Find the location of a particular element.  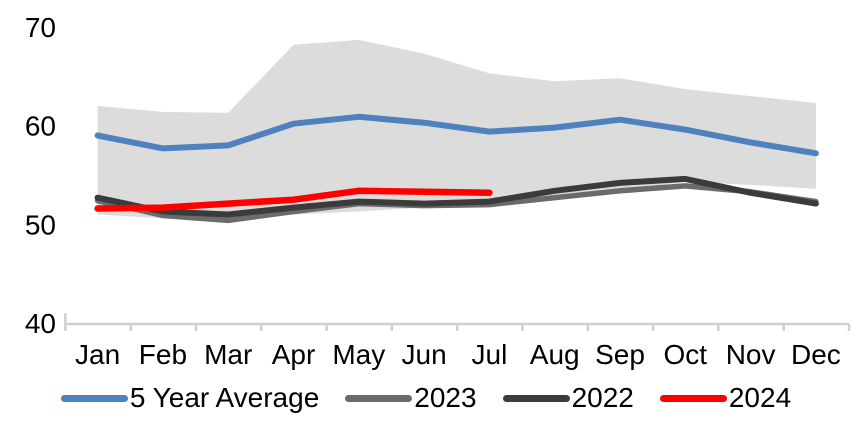

x-axis-label: Jul is located at coordinates (490, 354).